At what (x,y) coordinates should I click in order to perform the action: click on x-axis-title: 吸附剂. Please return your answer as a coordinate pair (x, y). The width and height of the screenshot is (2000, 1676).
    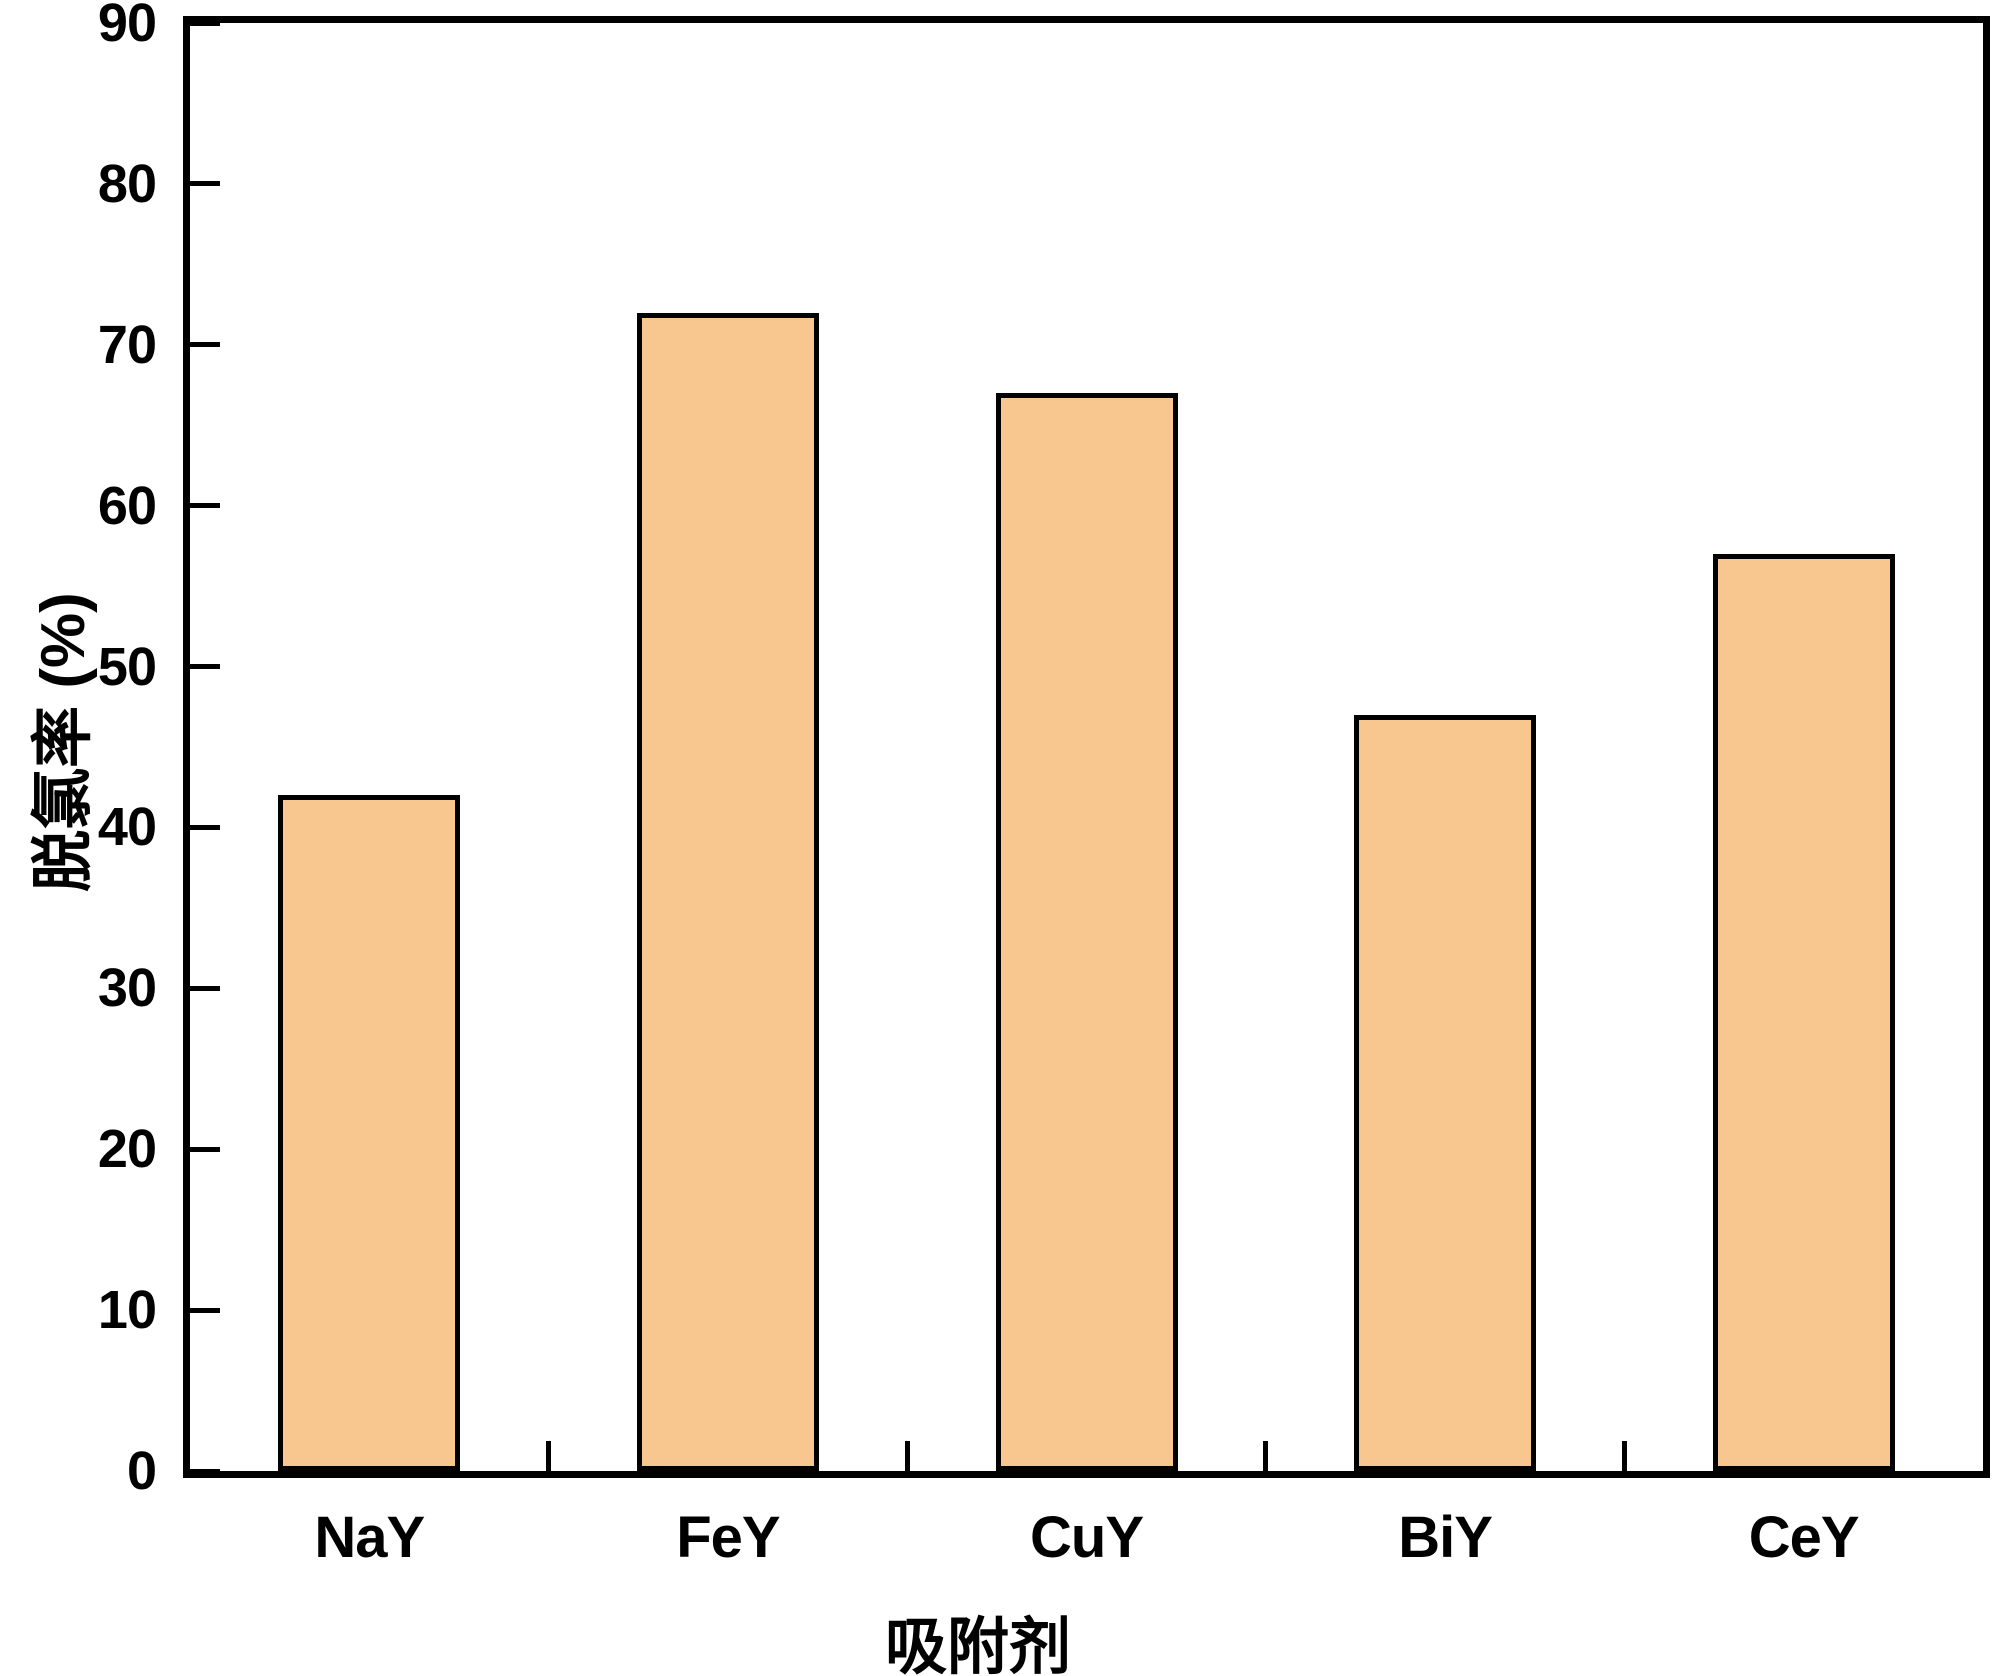
    Looking at the image, I should click on (978, 1644).